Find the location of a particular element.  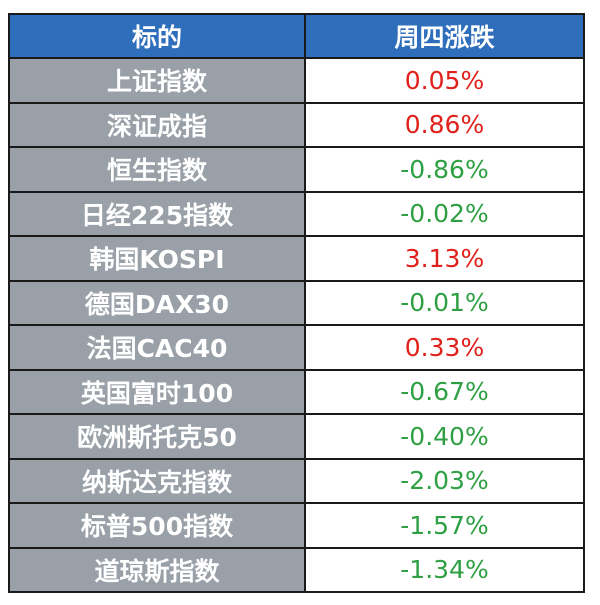

index-change: 0.05% is located at coordinates (444, 80).